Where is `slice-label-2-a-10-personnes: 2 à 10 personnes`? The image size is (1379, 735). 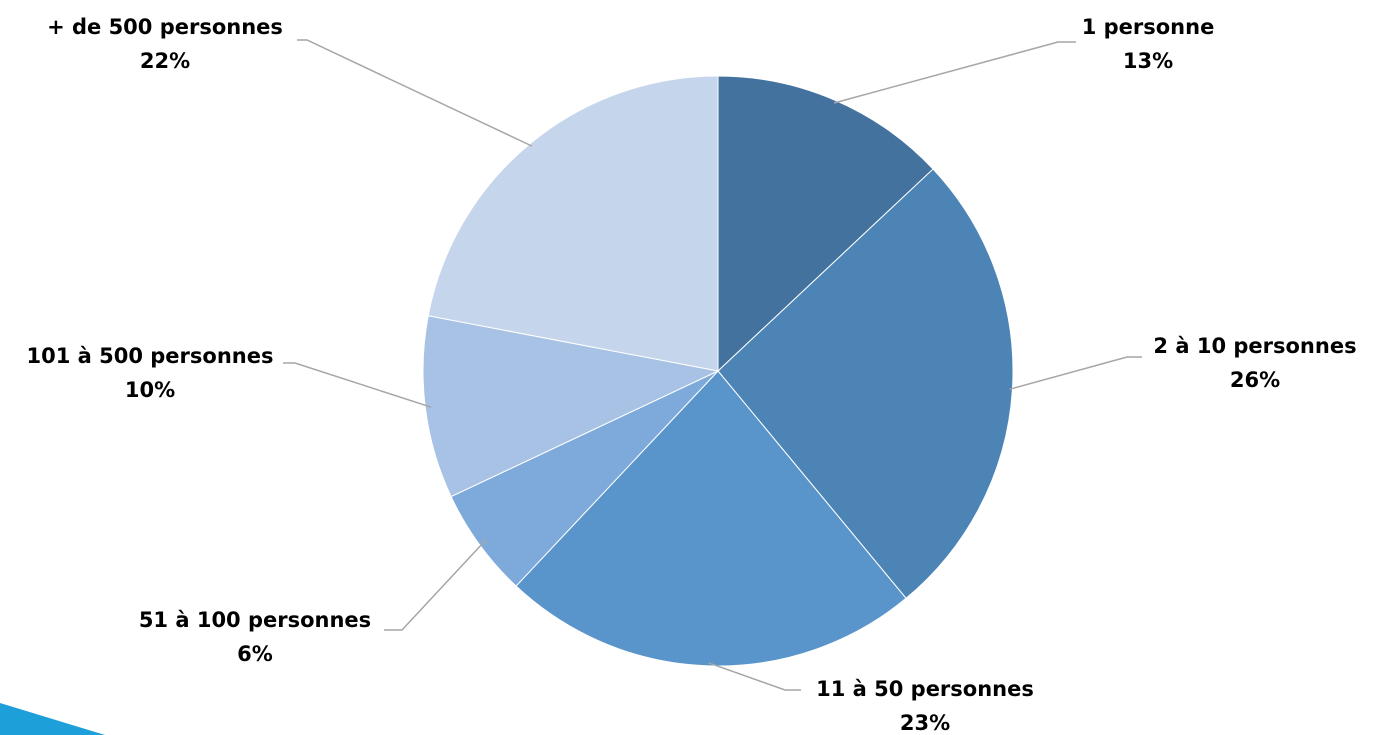 slice-label-2-a-10-personnes: 2 à 10 personnes is located at coordinates (1254, 346).